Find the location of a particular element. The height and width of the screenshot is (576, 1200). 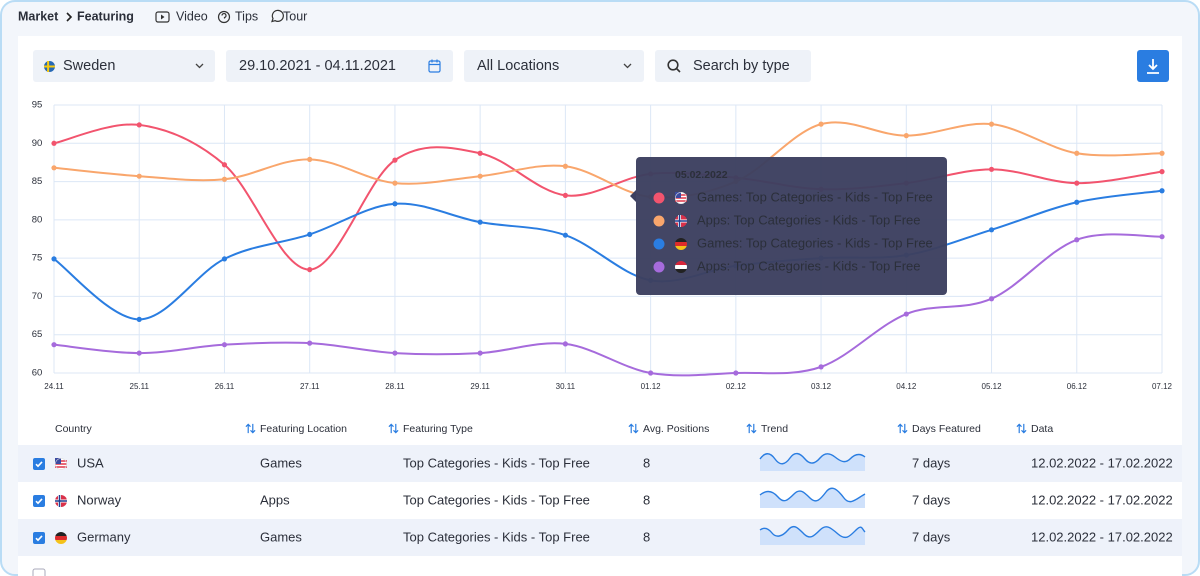

x-tick-label: 27.11 is located at coordinates (310, 386).